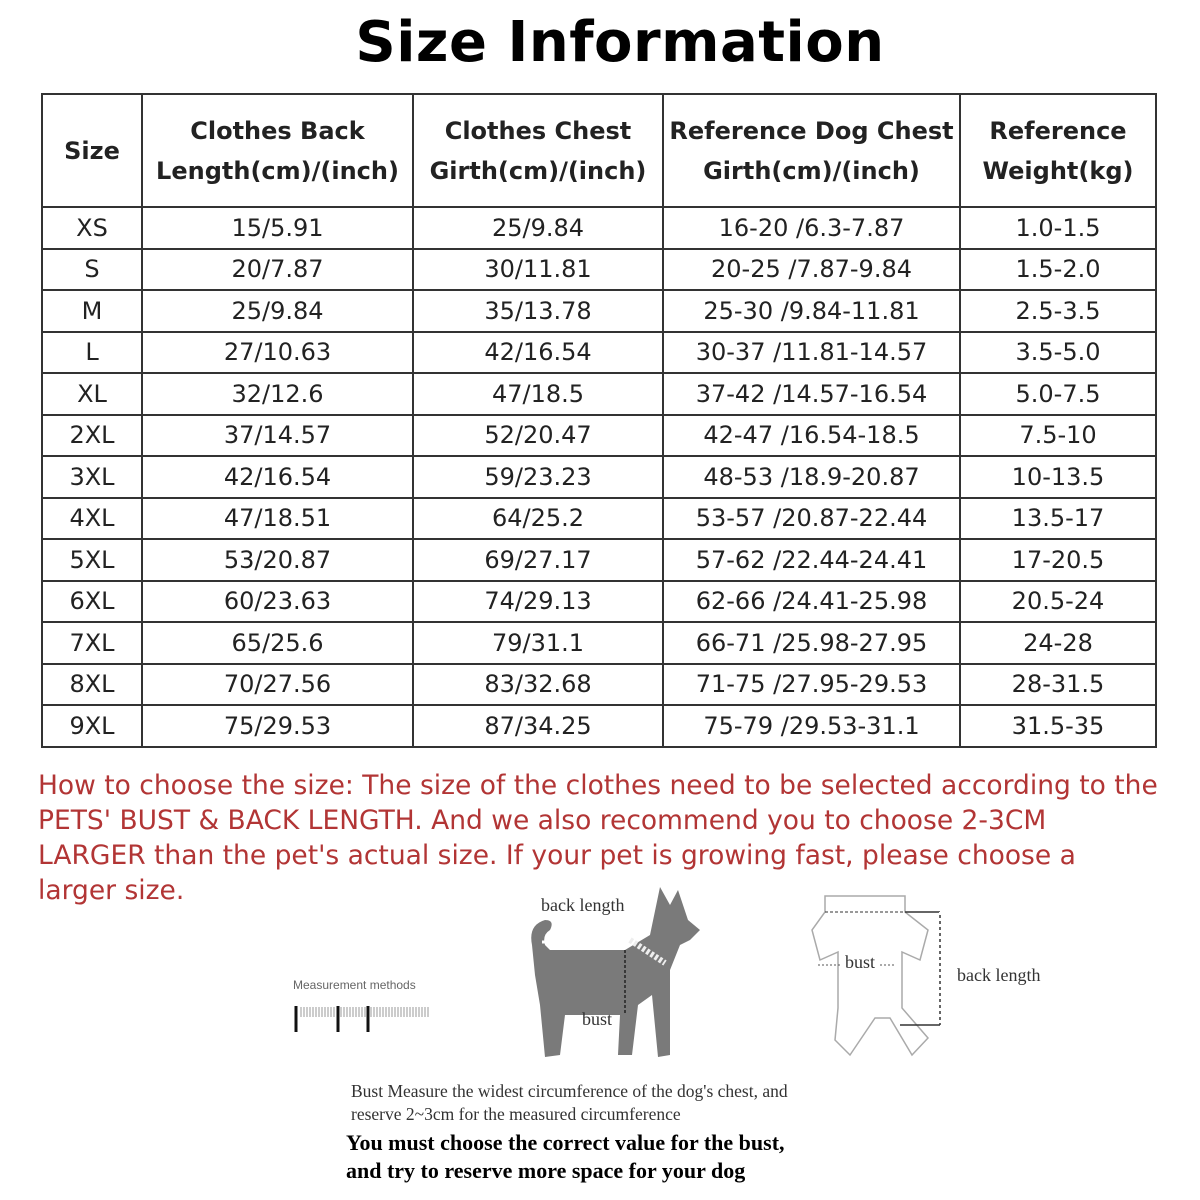  I want to click on table-cell: 1.5-2.0, so click(1058, 269).